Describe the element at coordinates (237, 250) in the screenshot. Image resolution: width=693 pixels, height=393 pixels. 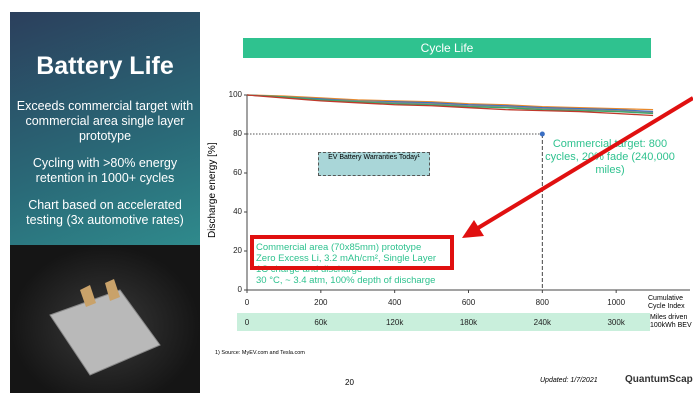
I see `y-tick-label: 20` at that location.